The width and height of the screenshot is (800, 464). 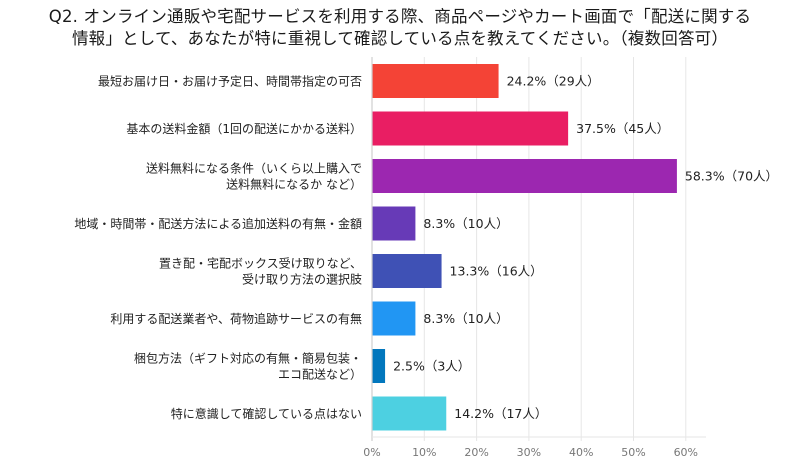 What do you see at coordinates (500, 413) in the screenshot?
I see `data-label: 14.2%（17人）` at bounding box center [500, 413].